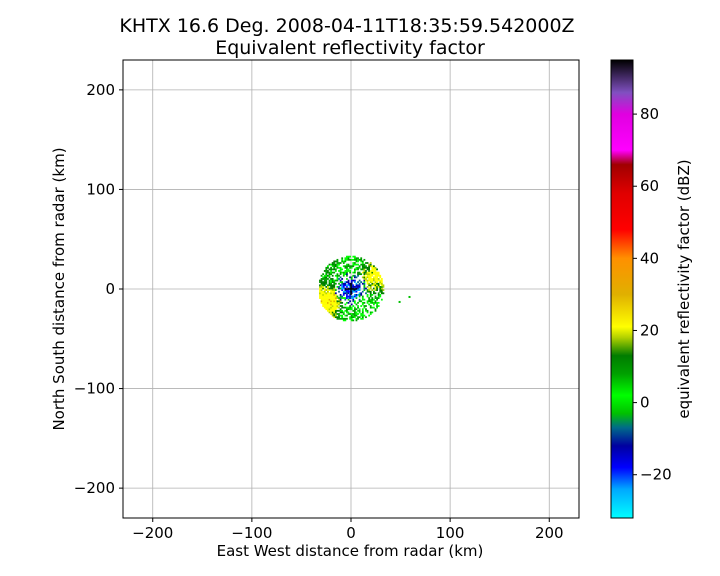 The width and height of the screenshot is (720, 576). Describe the element at coordinates (450, 533) in the screenshot. I see `x-tick-label: 100` at that location.